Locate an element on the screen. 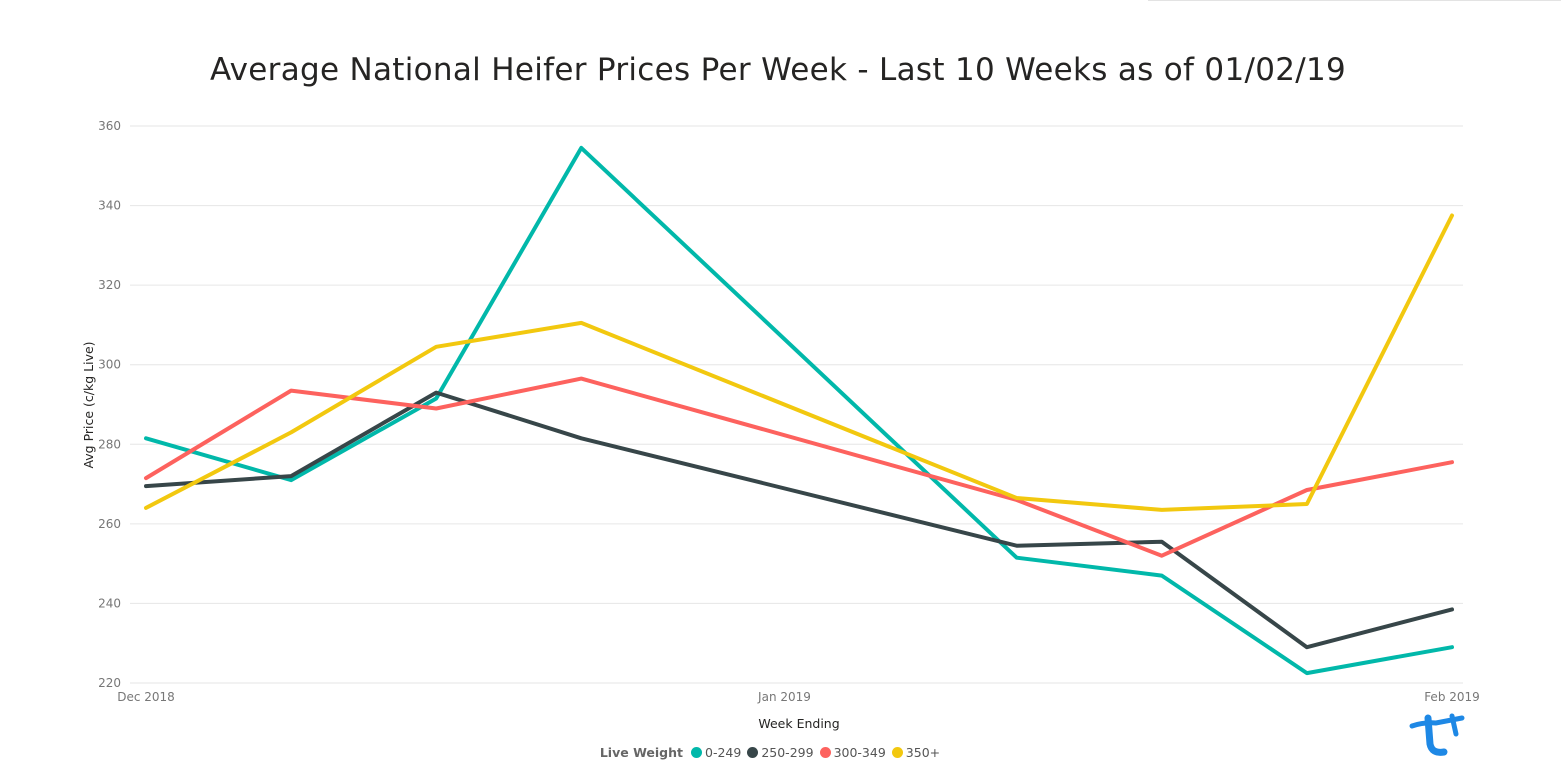  x-tick-label: Jan 2019 is located at coordinates (784, 697).